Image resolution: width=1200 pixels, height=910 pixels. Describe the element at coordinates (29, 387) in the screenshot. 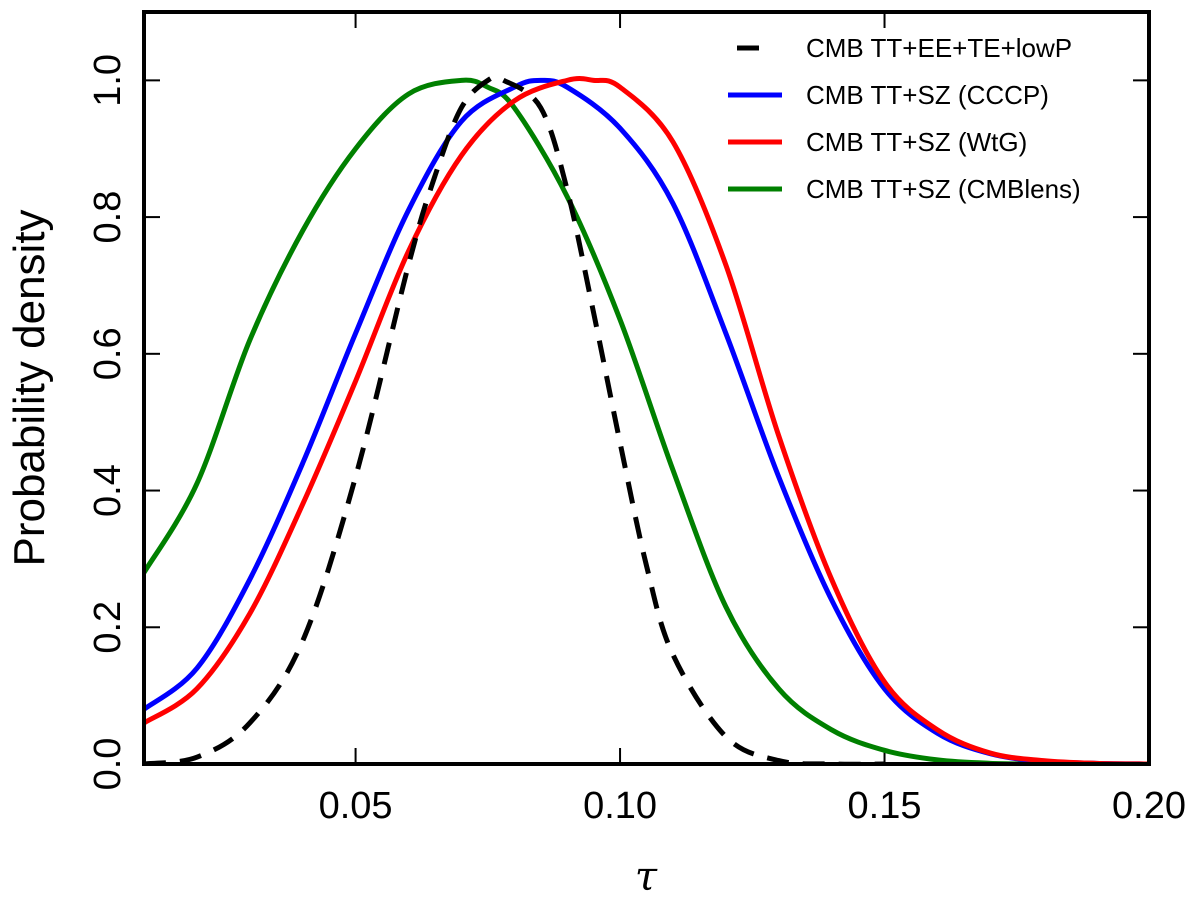

I see `y-axis-label: Probability density` at that location.